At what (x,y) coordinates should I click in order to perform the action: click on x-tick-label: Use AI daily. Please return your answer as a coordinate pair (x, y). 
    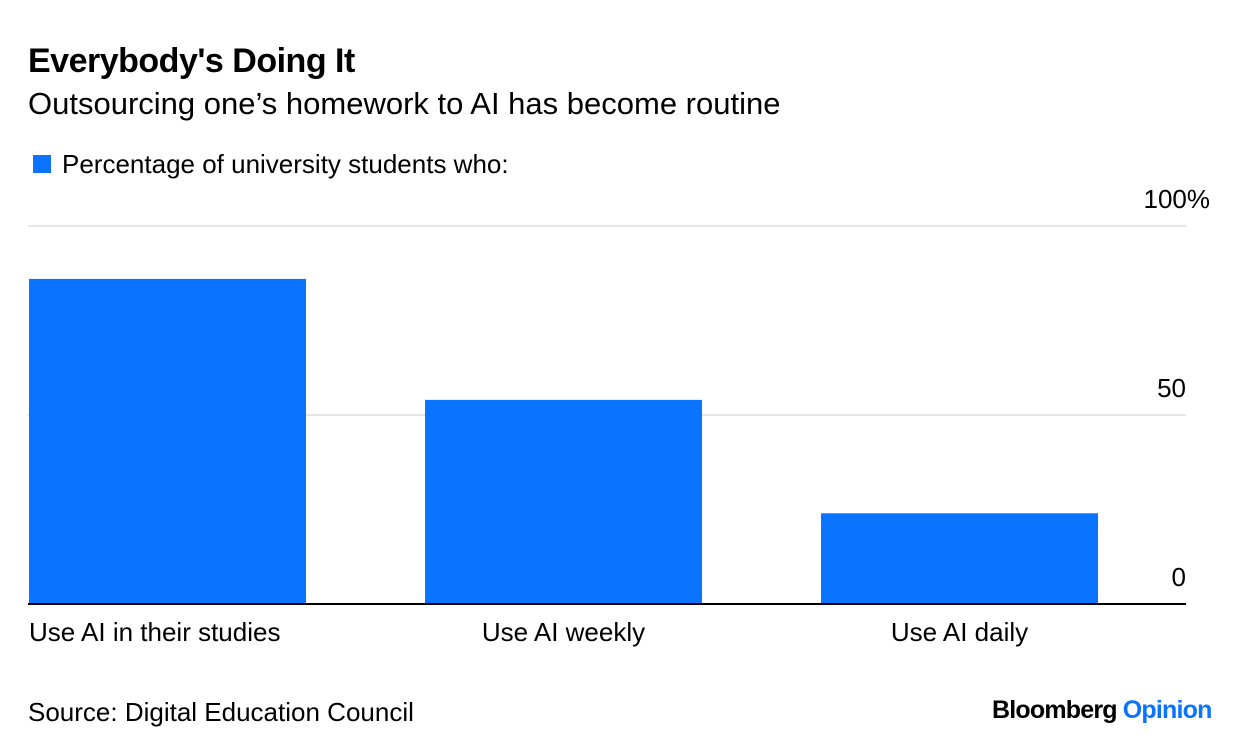
    Looking at the image, I should click on (959, 632).